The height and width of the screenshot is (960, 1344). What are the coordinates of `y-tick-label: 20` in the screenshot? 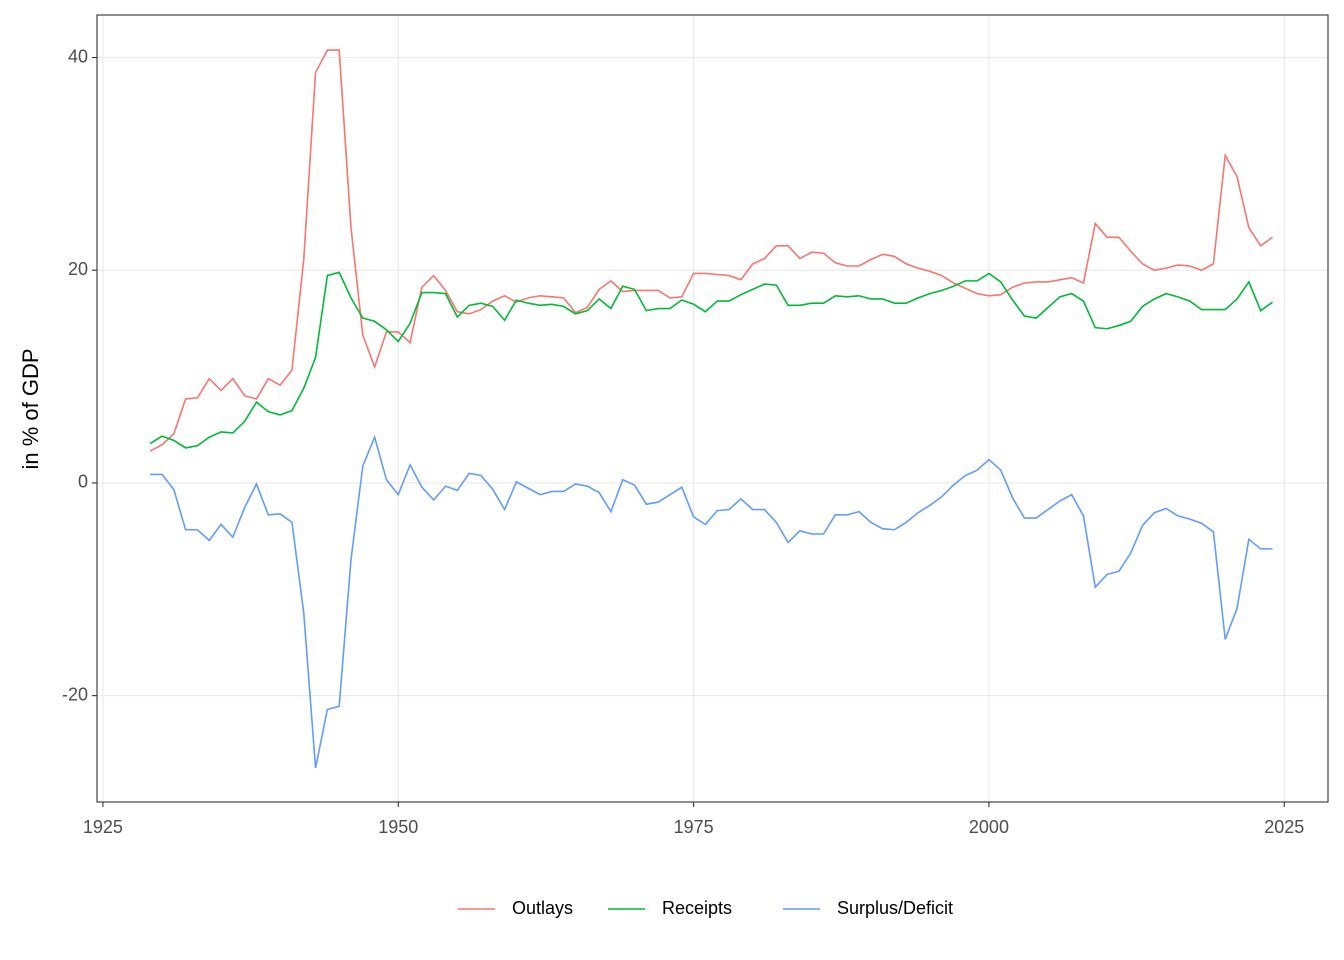 It's located at (78, 269).